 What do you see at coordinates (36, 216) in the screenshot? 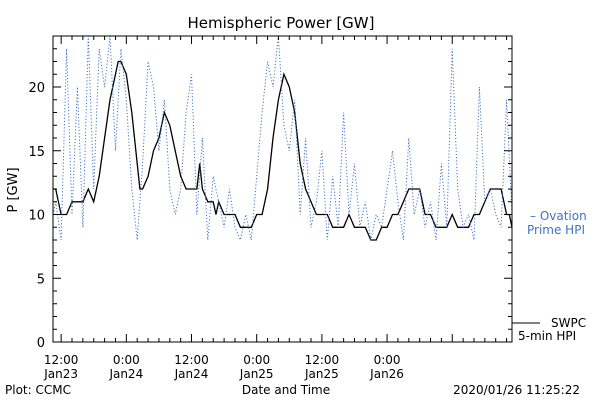
I see `y-tick-label: 10` at bounding box center [36, 216].